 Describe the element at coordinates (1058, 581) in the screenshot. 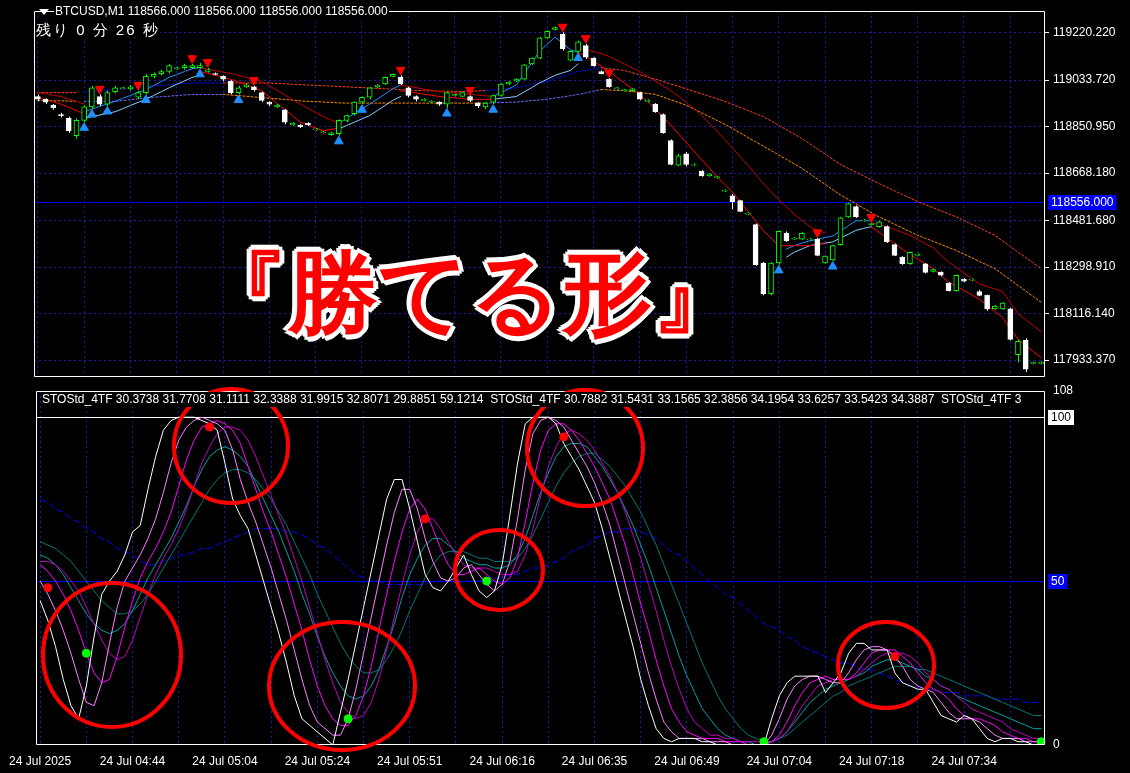

I see `ref-line-label: 50` at that location.